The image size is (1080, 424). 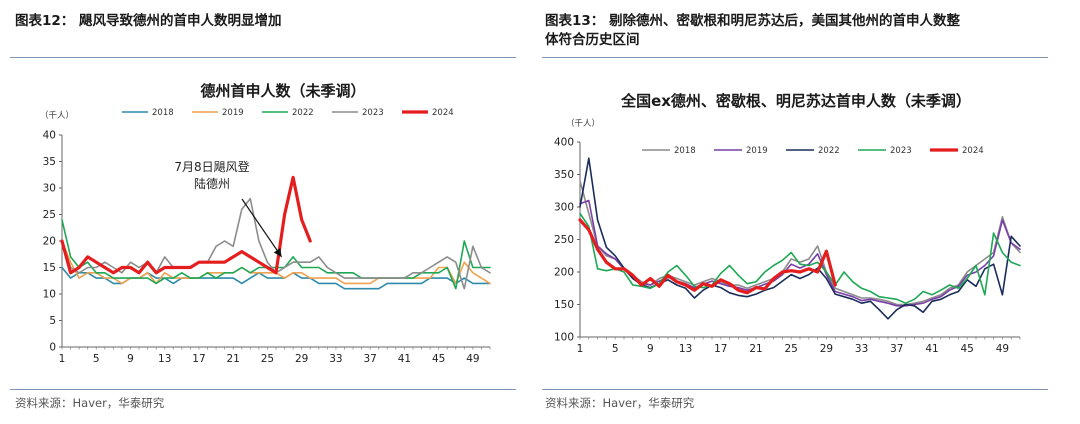 What do you see at coordinates (212, 183) in the screenshot?
I see `annotation-text-line2: 陆德州` at bounding box center [212, 183].